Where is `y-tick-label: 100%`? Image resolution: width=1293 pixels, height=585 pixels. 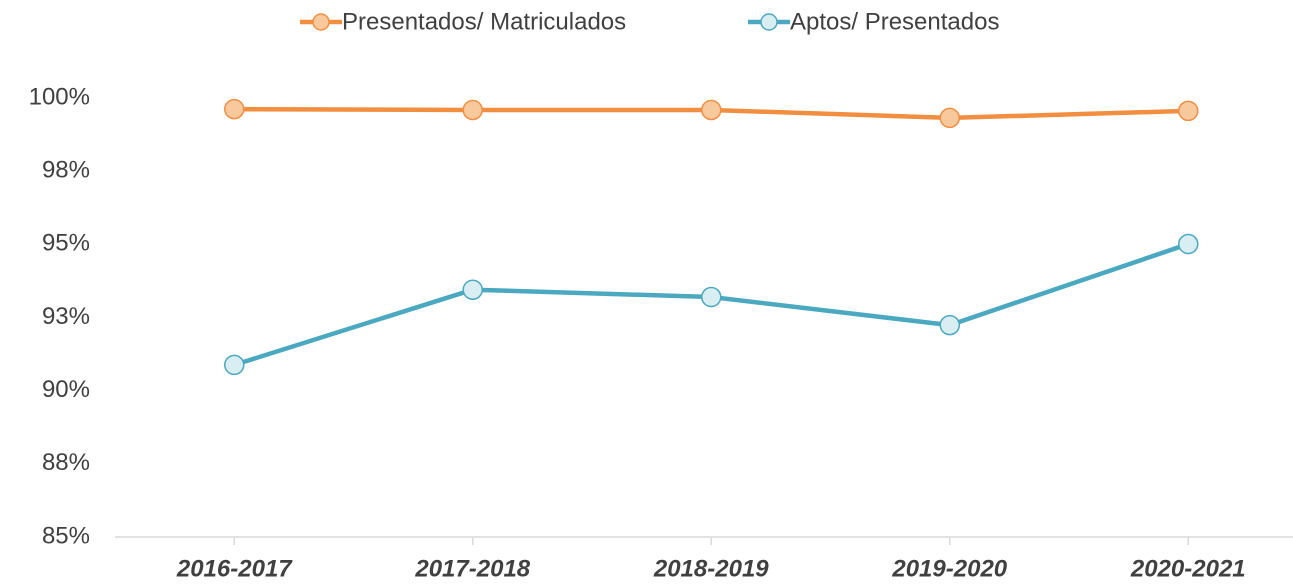 y-tick-label: 100% is located at coordinates (59, 96).